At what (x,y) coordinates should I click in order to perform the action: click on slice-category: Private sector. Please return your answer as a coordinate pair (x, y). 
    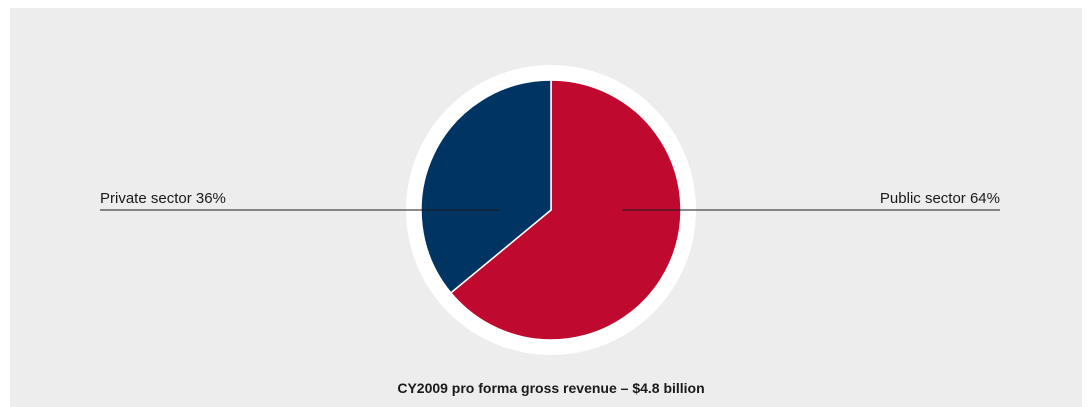
    Looking at the image, I should click on (146, 198).